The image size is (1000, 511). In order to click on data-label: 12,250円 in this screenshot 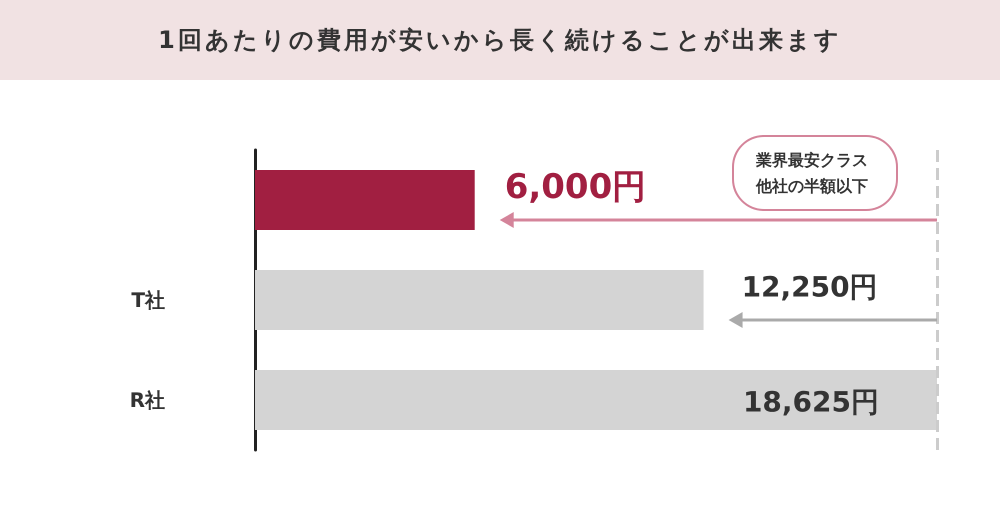, I will do `click(810, 287)`.